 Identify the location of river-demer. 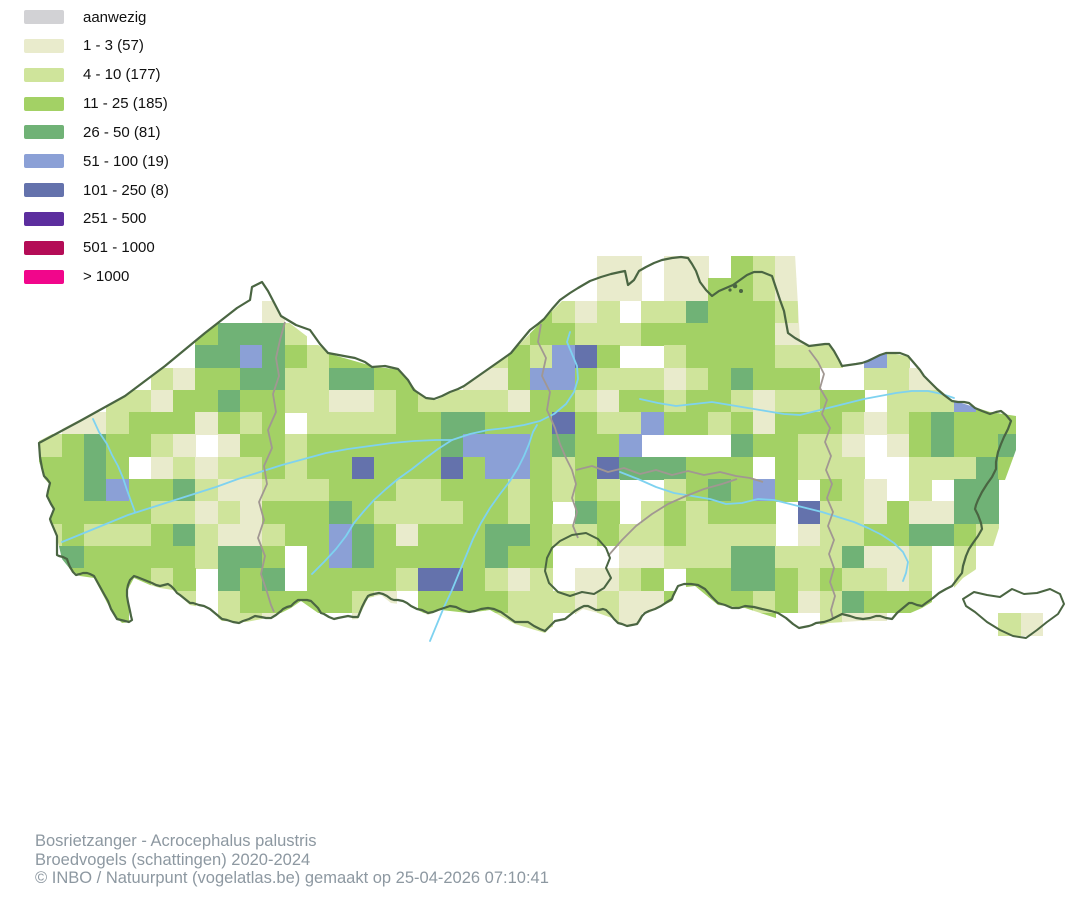
(797, 403).